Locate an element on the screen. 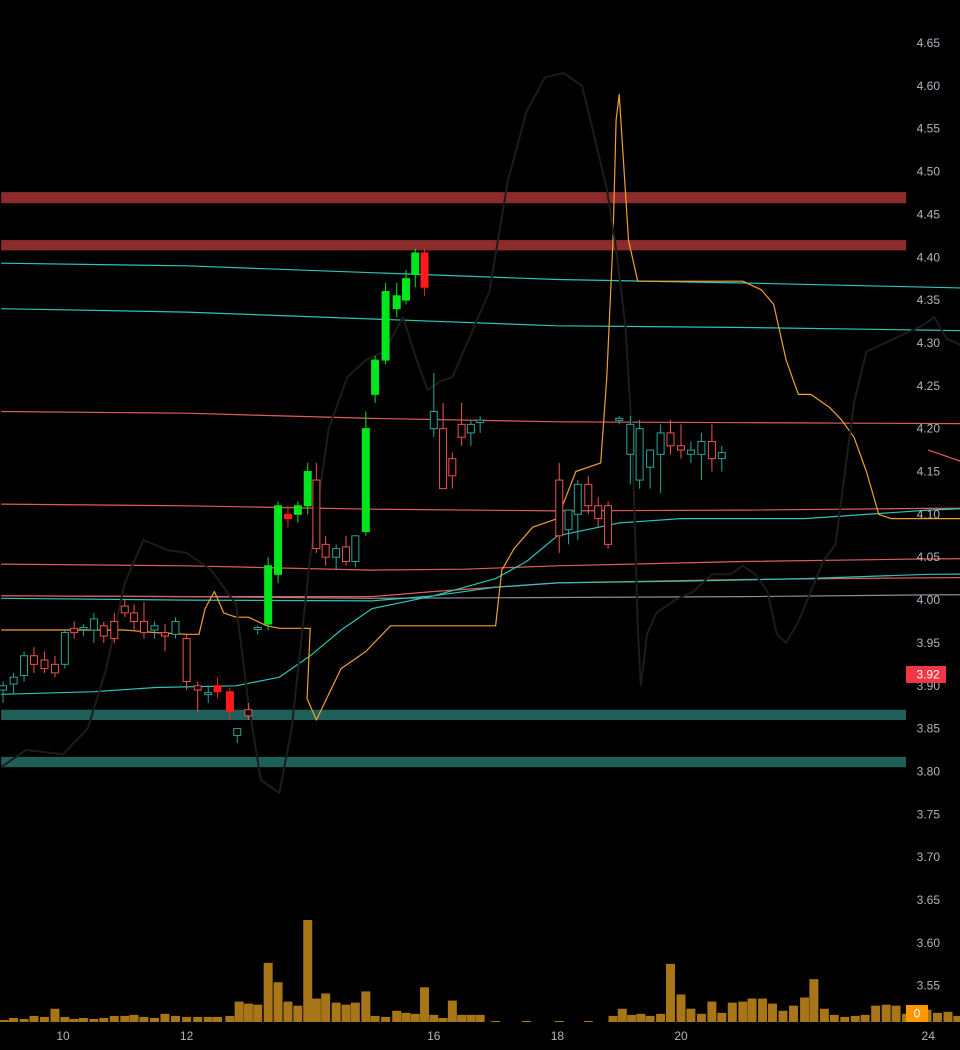  price-tick-label: 3.55 is located at coordinates (929, 986).